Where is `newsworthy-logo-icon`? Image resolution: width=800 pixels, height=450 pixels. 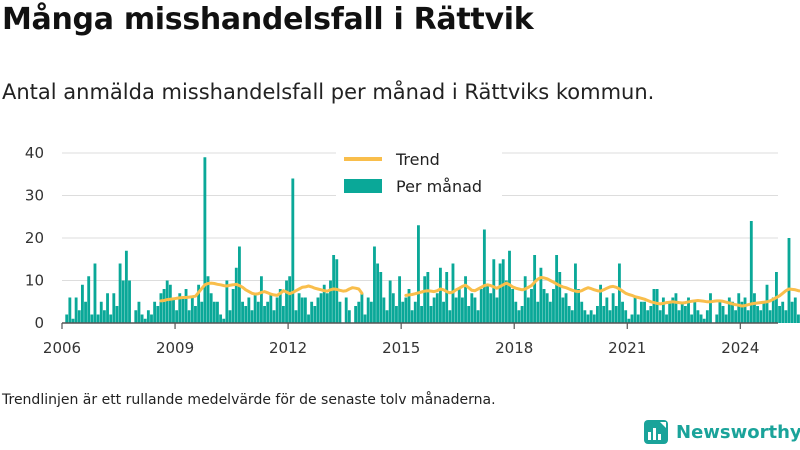
newsworthy-logo-icon is located at coordinates (656, 432).